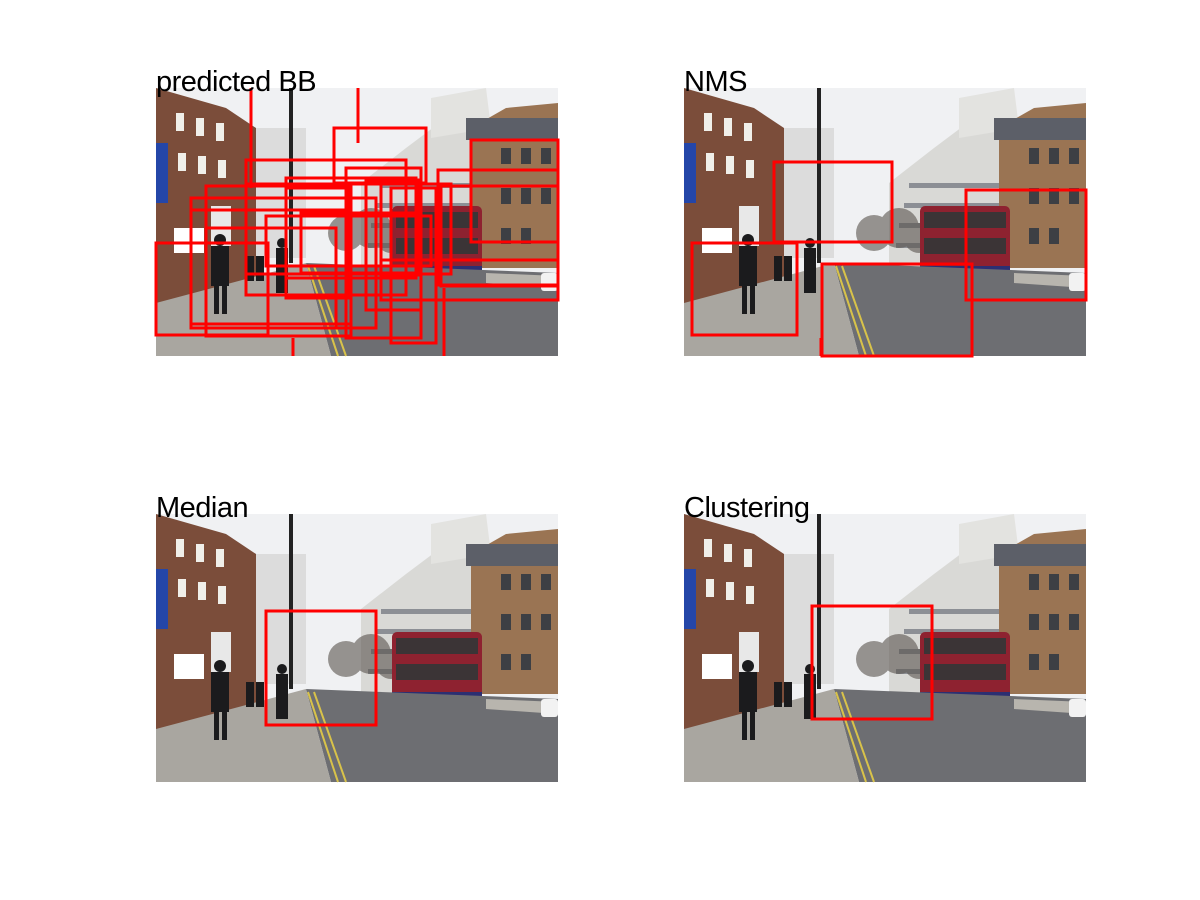  Describe the element at coordinates (236, 82) in the screenshot. I see `panel-title: predicted BB` at that location.